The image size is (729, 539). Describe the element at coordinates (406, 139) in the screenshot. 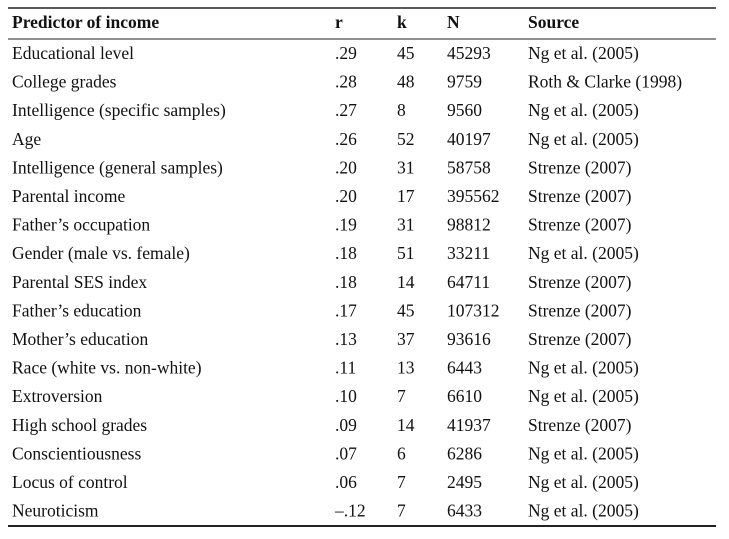

I see `k-value-cell: 52` at that location.